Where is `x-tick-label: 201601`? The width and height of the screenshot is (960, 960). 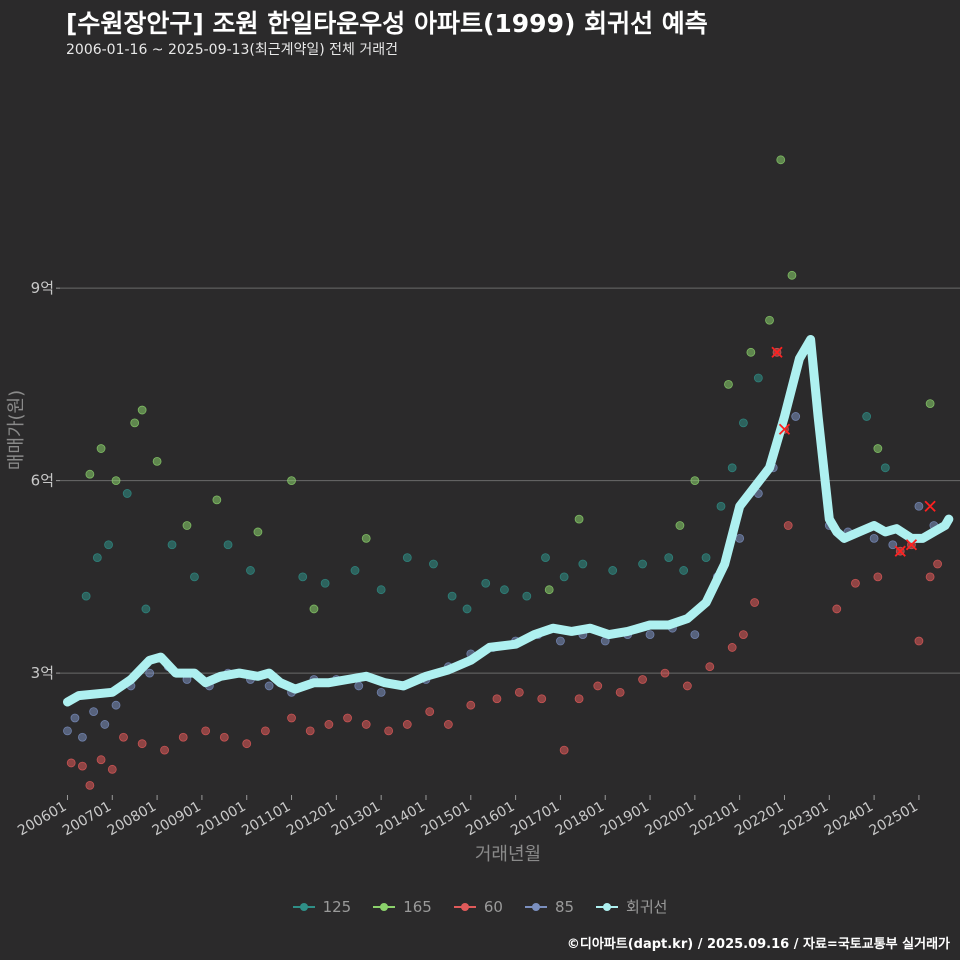 x-tick-label: 201601 is located at coordinates (490, 819).